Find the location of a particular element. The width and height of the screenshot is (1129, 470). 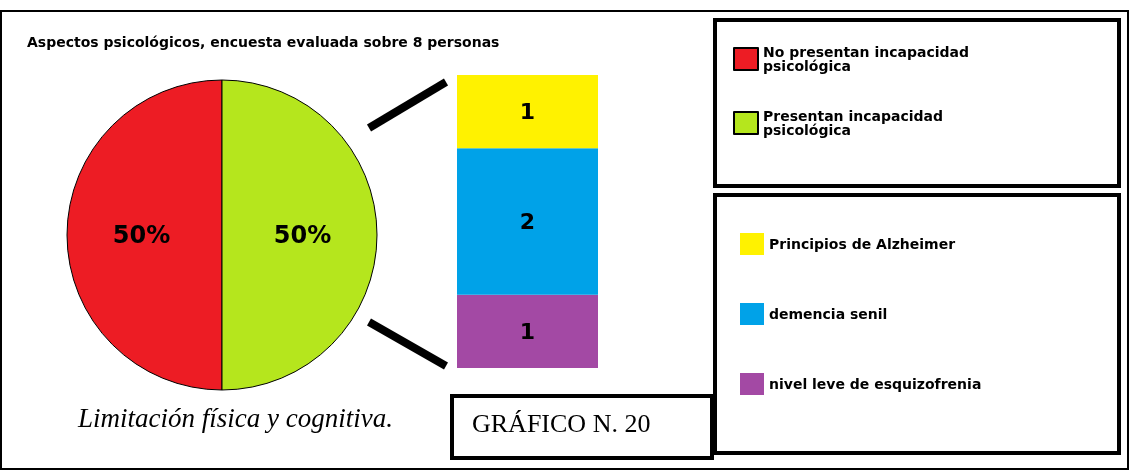

legend-label: Presentan incapacidad psicológica is located at coordinates (855, 123).